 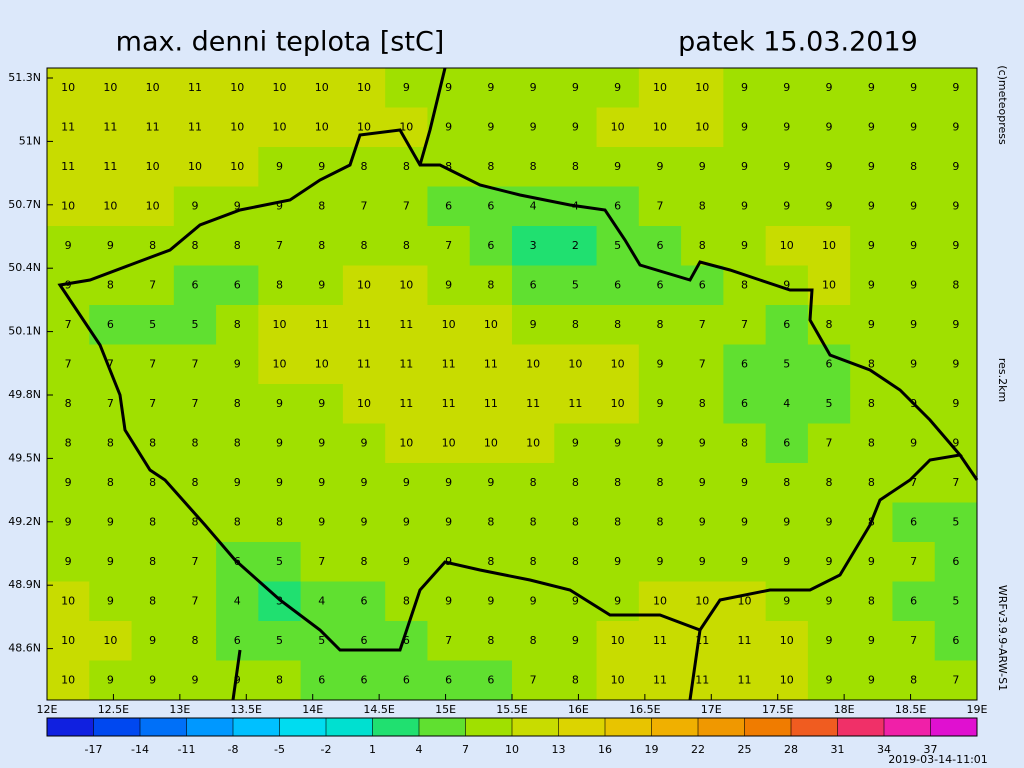 I want to click on resolution: res.2km, so click(x=1002, y=380).